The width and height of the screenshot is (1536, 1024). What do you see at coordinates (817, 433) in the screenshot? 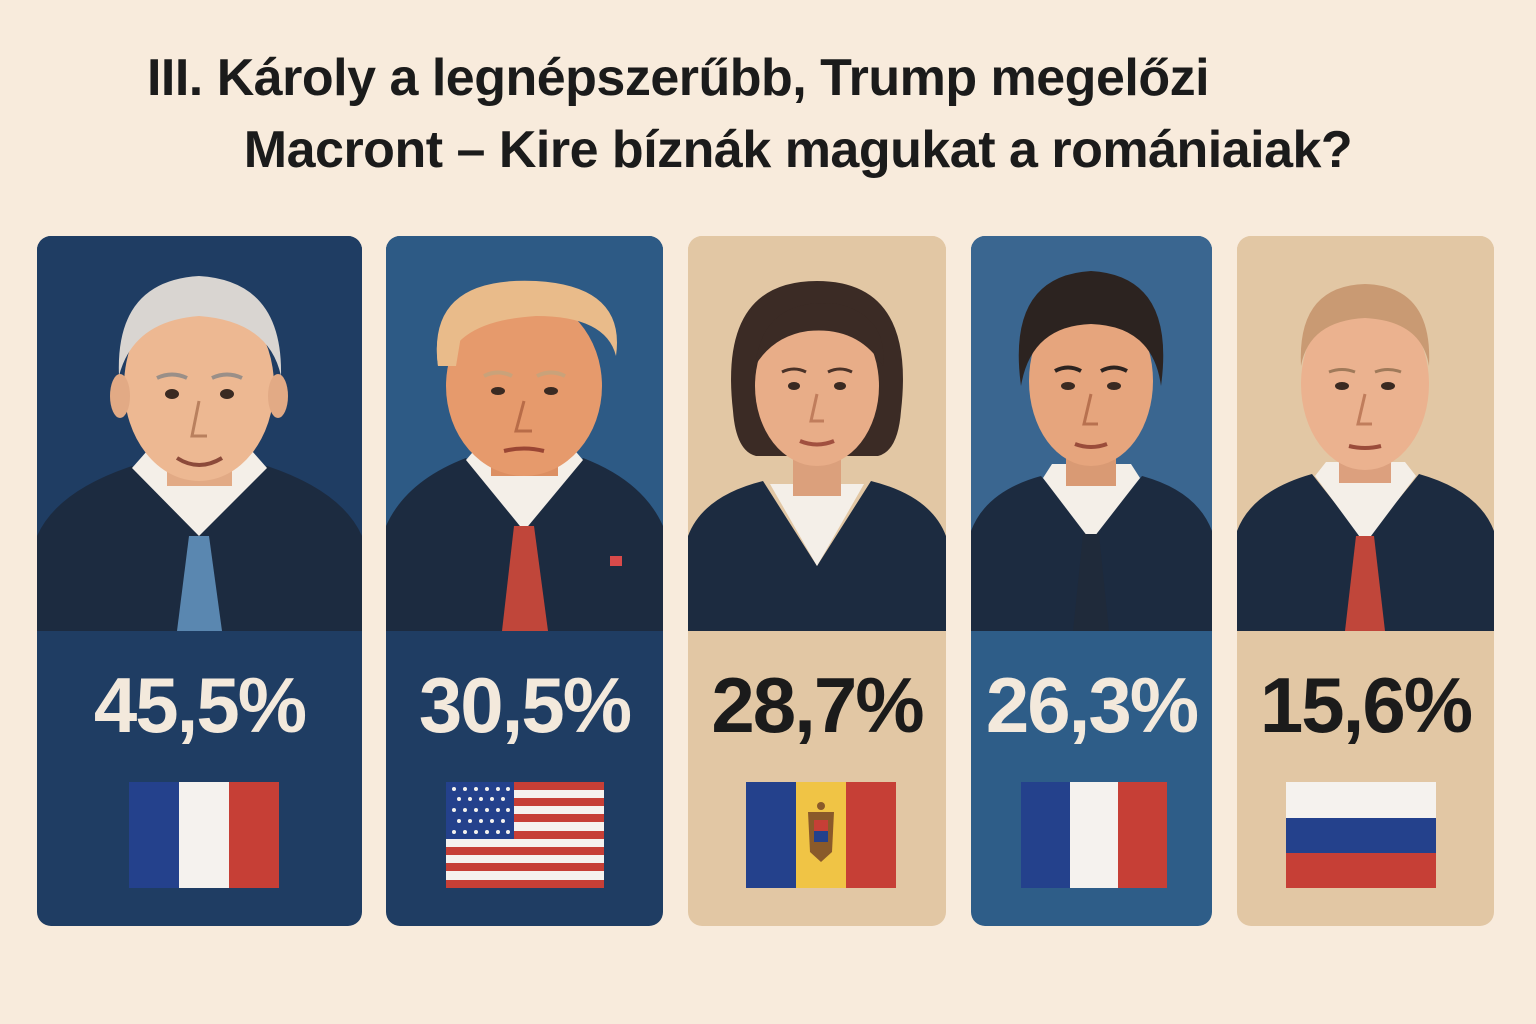
I see `portrait-sandu` at bounding box center [817, 433].